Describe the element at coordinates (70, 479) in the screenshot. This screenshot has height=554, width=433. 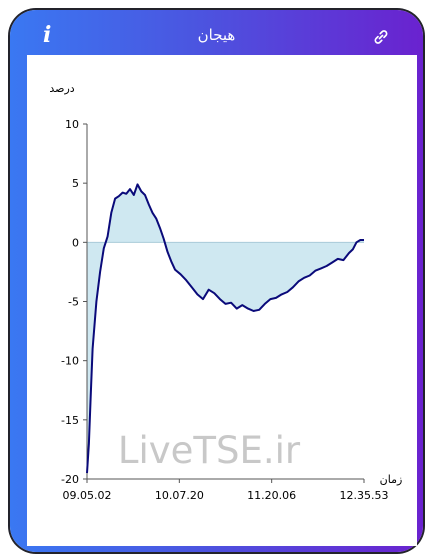
I see `y-tick-label: -20` at that location.